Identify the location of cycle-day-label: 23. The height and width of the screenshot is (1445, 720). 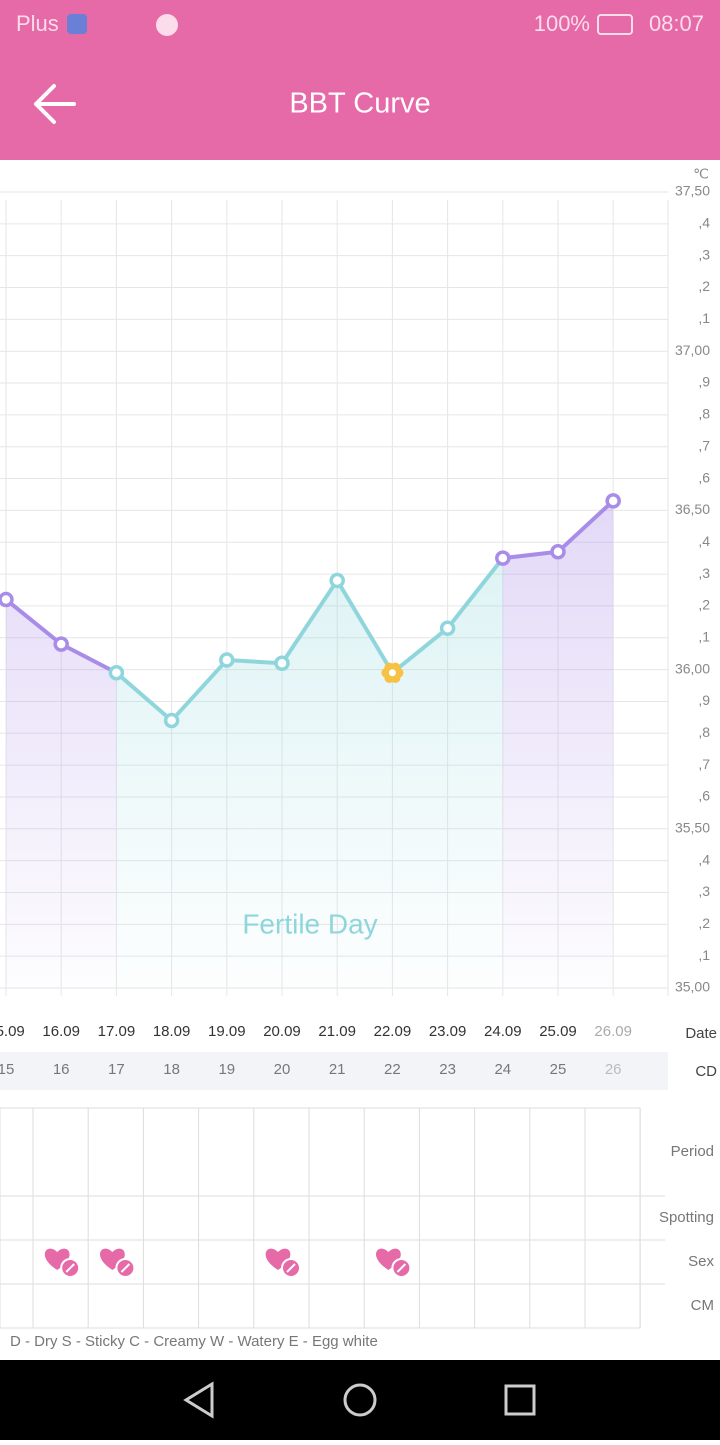
(447, 1069).